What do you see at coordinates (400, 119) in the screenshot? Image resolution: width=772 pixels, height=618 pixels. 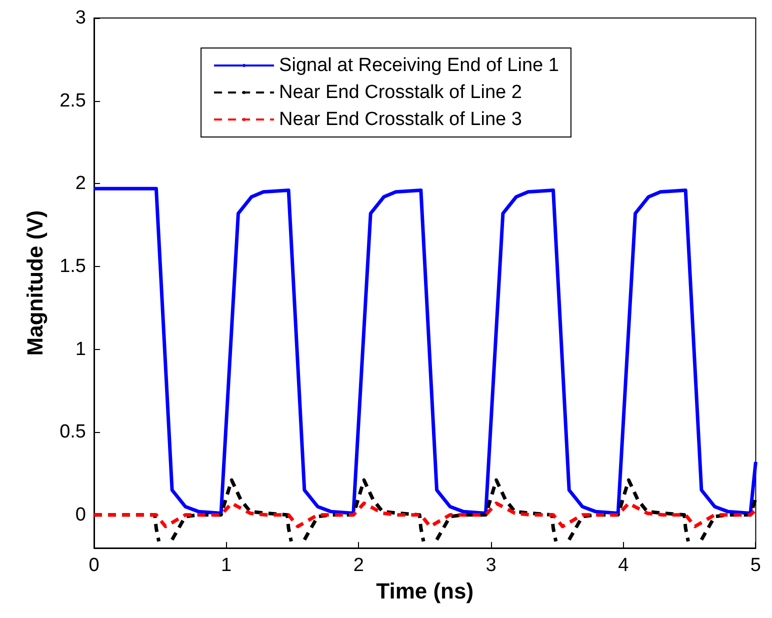 I see `legend-label: Near End Crosstalk of Line 3` at bounding box center [400, 119].